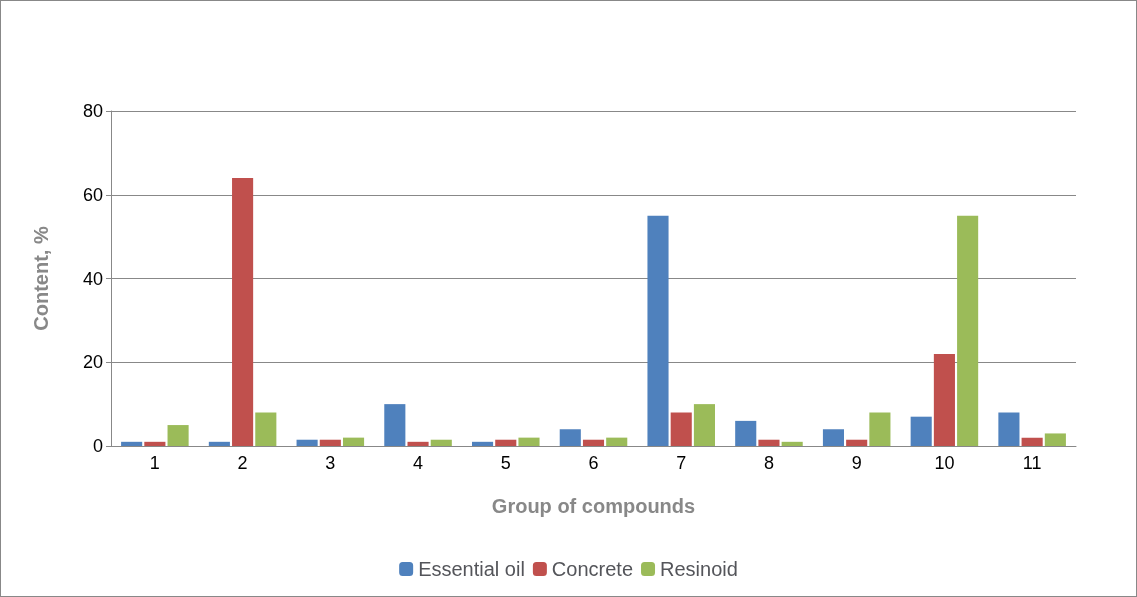 The image size is (1137, 597). I want to click on legend-label: Resinoid, so click(699, 569).